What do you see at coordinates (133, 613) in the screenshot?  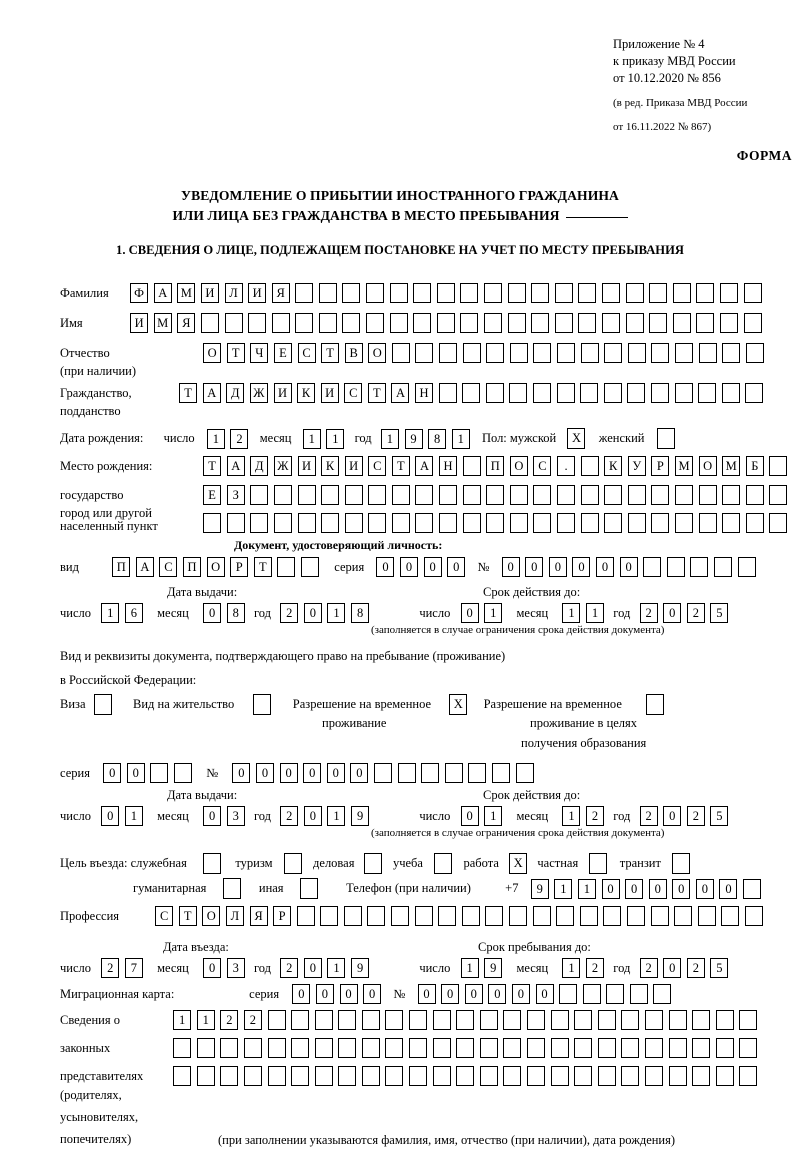 I see `char-cell: 6` at bounding box center [133, 613].